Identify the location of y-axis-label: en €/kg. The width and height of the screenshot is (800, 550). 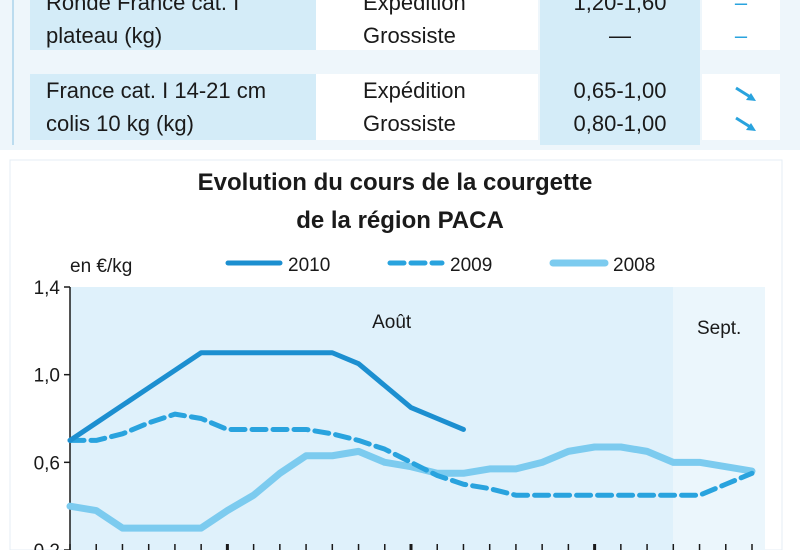
(101, 266).